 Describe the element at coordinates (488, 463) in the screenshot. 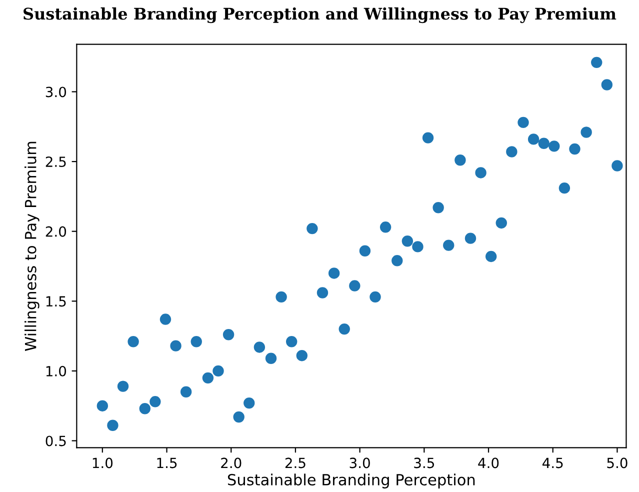

I see `x-tick-label: 4.0` at that location.